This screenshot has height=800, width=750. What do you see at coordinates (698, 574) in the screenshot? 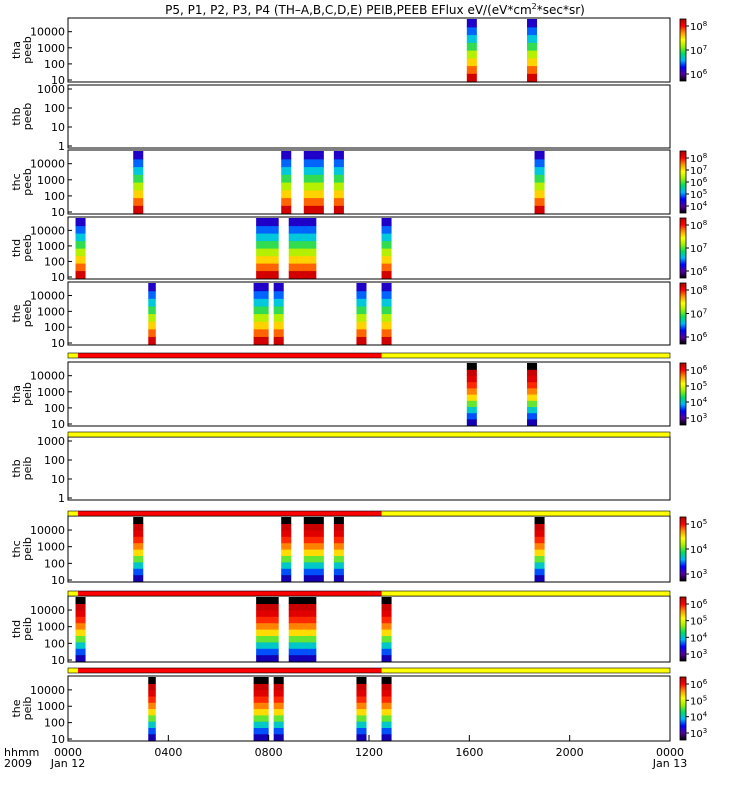
I see `colorbar-tick-label: 10³` at bounding box center [698, 574].